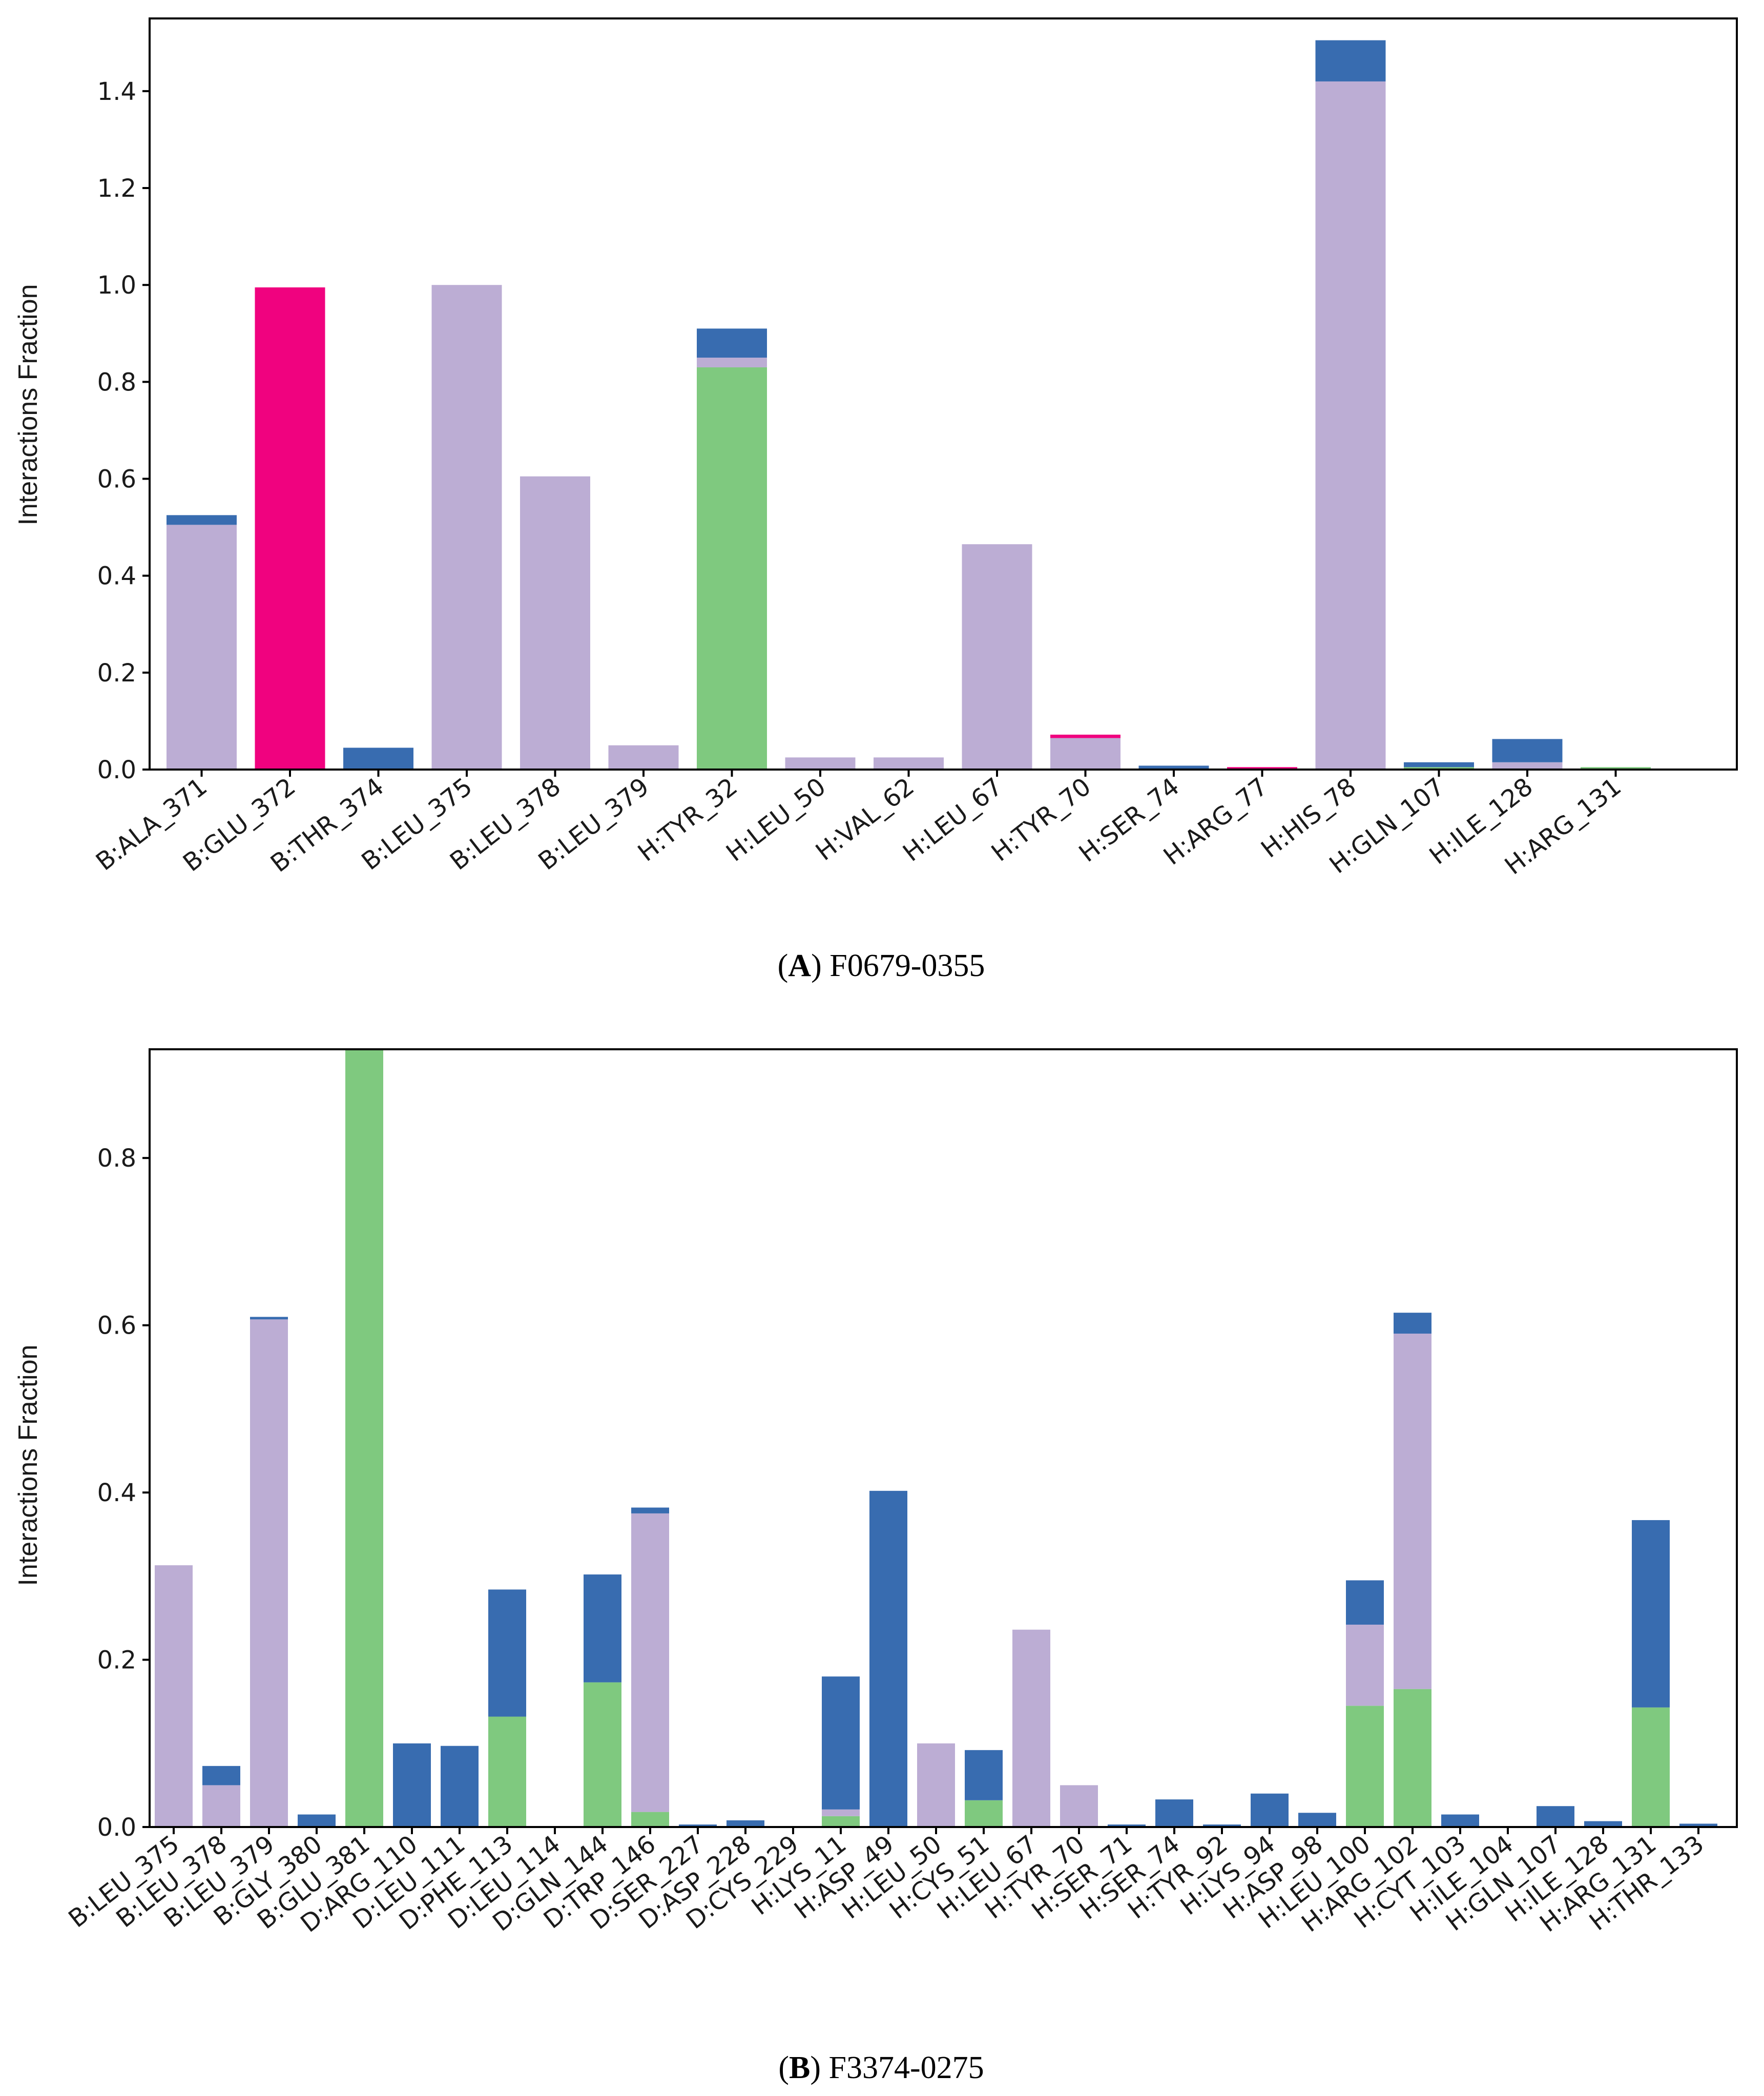  What do you see at coordinates (116, 92) in the screenshot?
I see `panel-a-ytick-label: 1.4` at bounding box center [116, 92].